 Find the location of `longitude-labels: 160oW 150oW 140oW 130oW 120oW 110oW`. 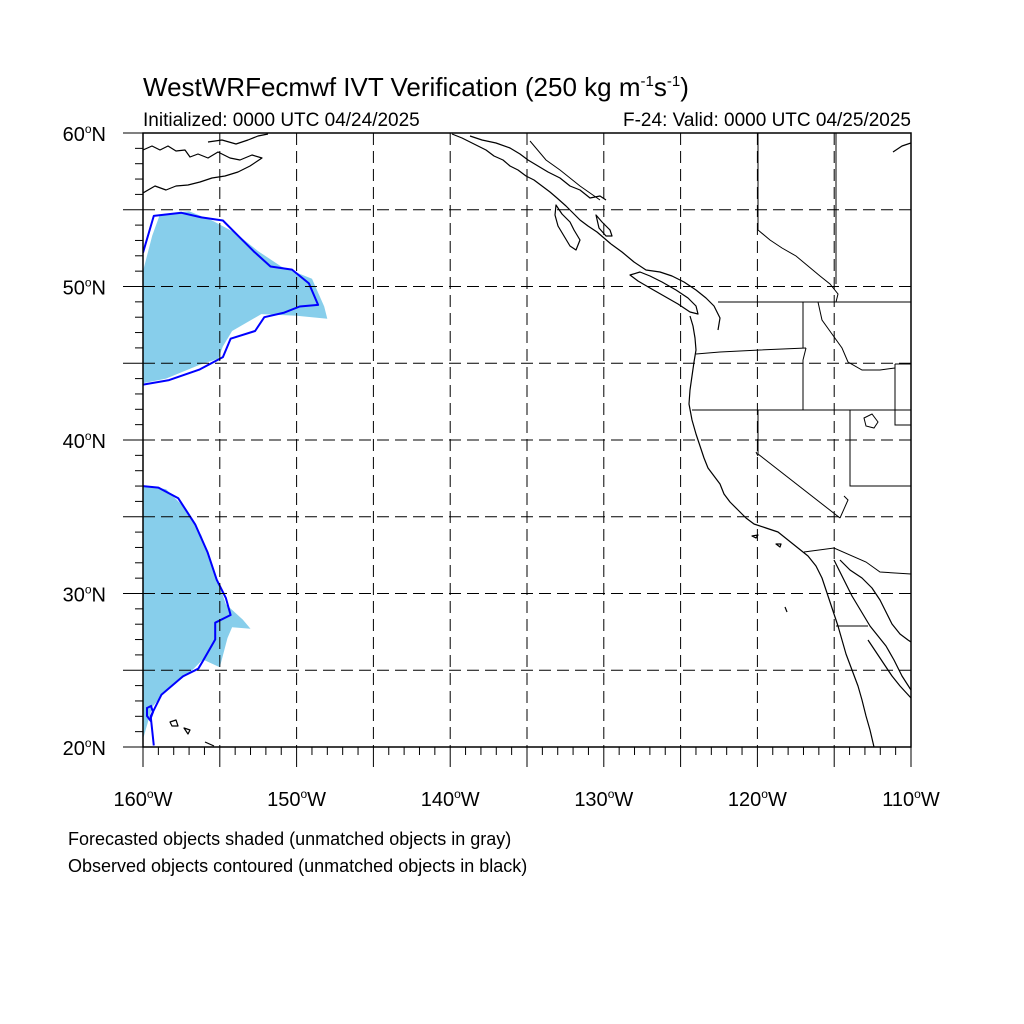

longitude-labels: 160oW 150oW 140oW 130oW 120oW 110oW is located at coordinates (527, 799).